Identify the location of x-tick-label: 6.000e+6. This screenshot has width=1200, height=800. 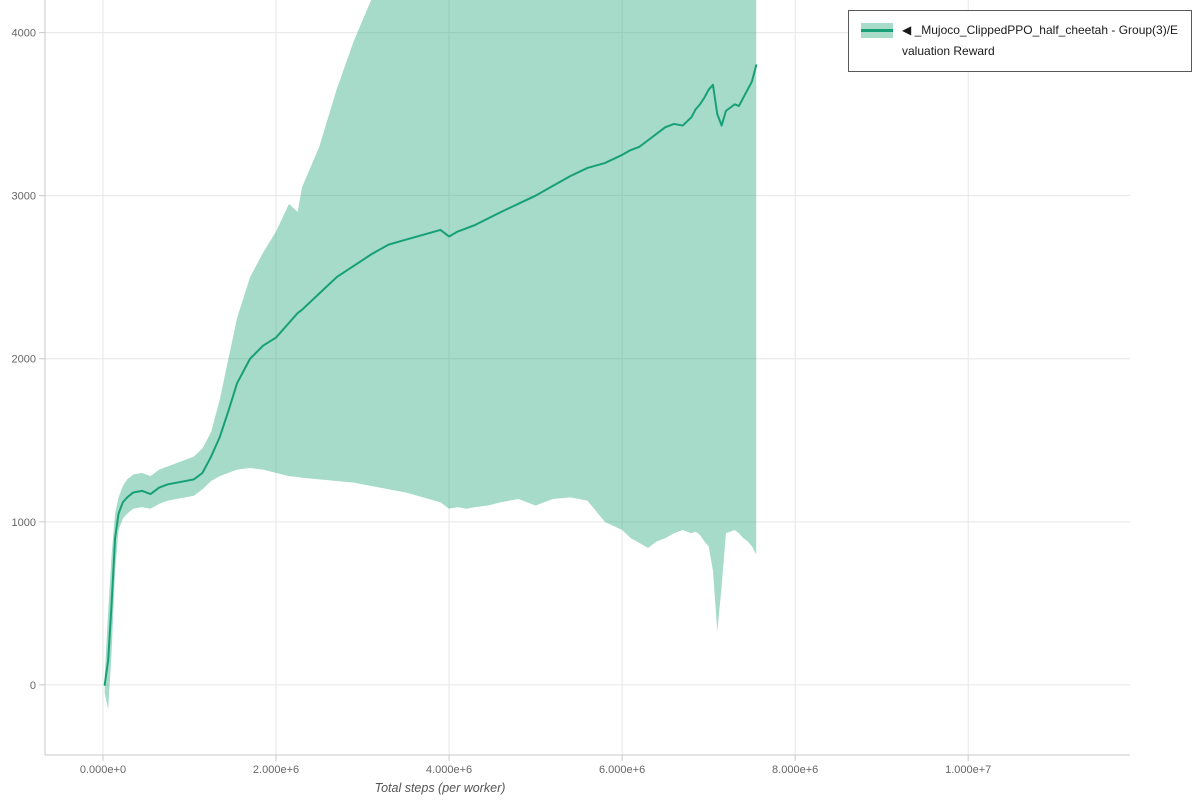
(622, 770).